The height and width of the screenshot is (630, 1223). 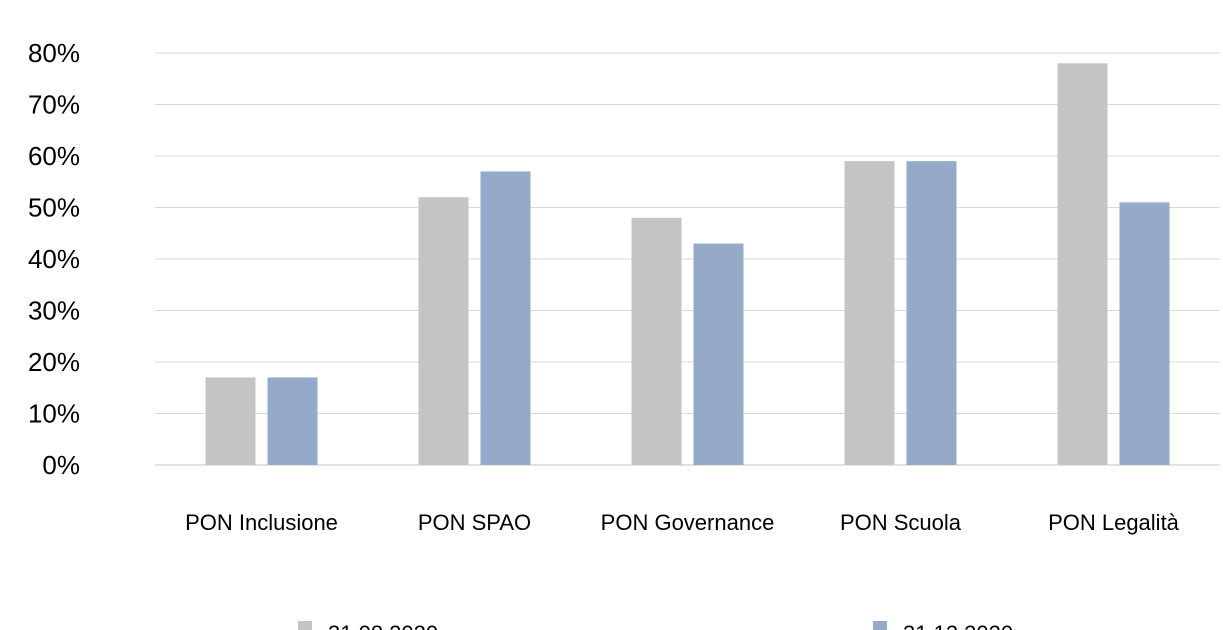 I want to click on y-tick-label: 0%, so click(x=61, y=465).